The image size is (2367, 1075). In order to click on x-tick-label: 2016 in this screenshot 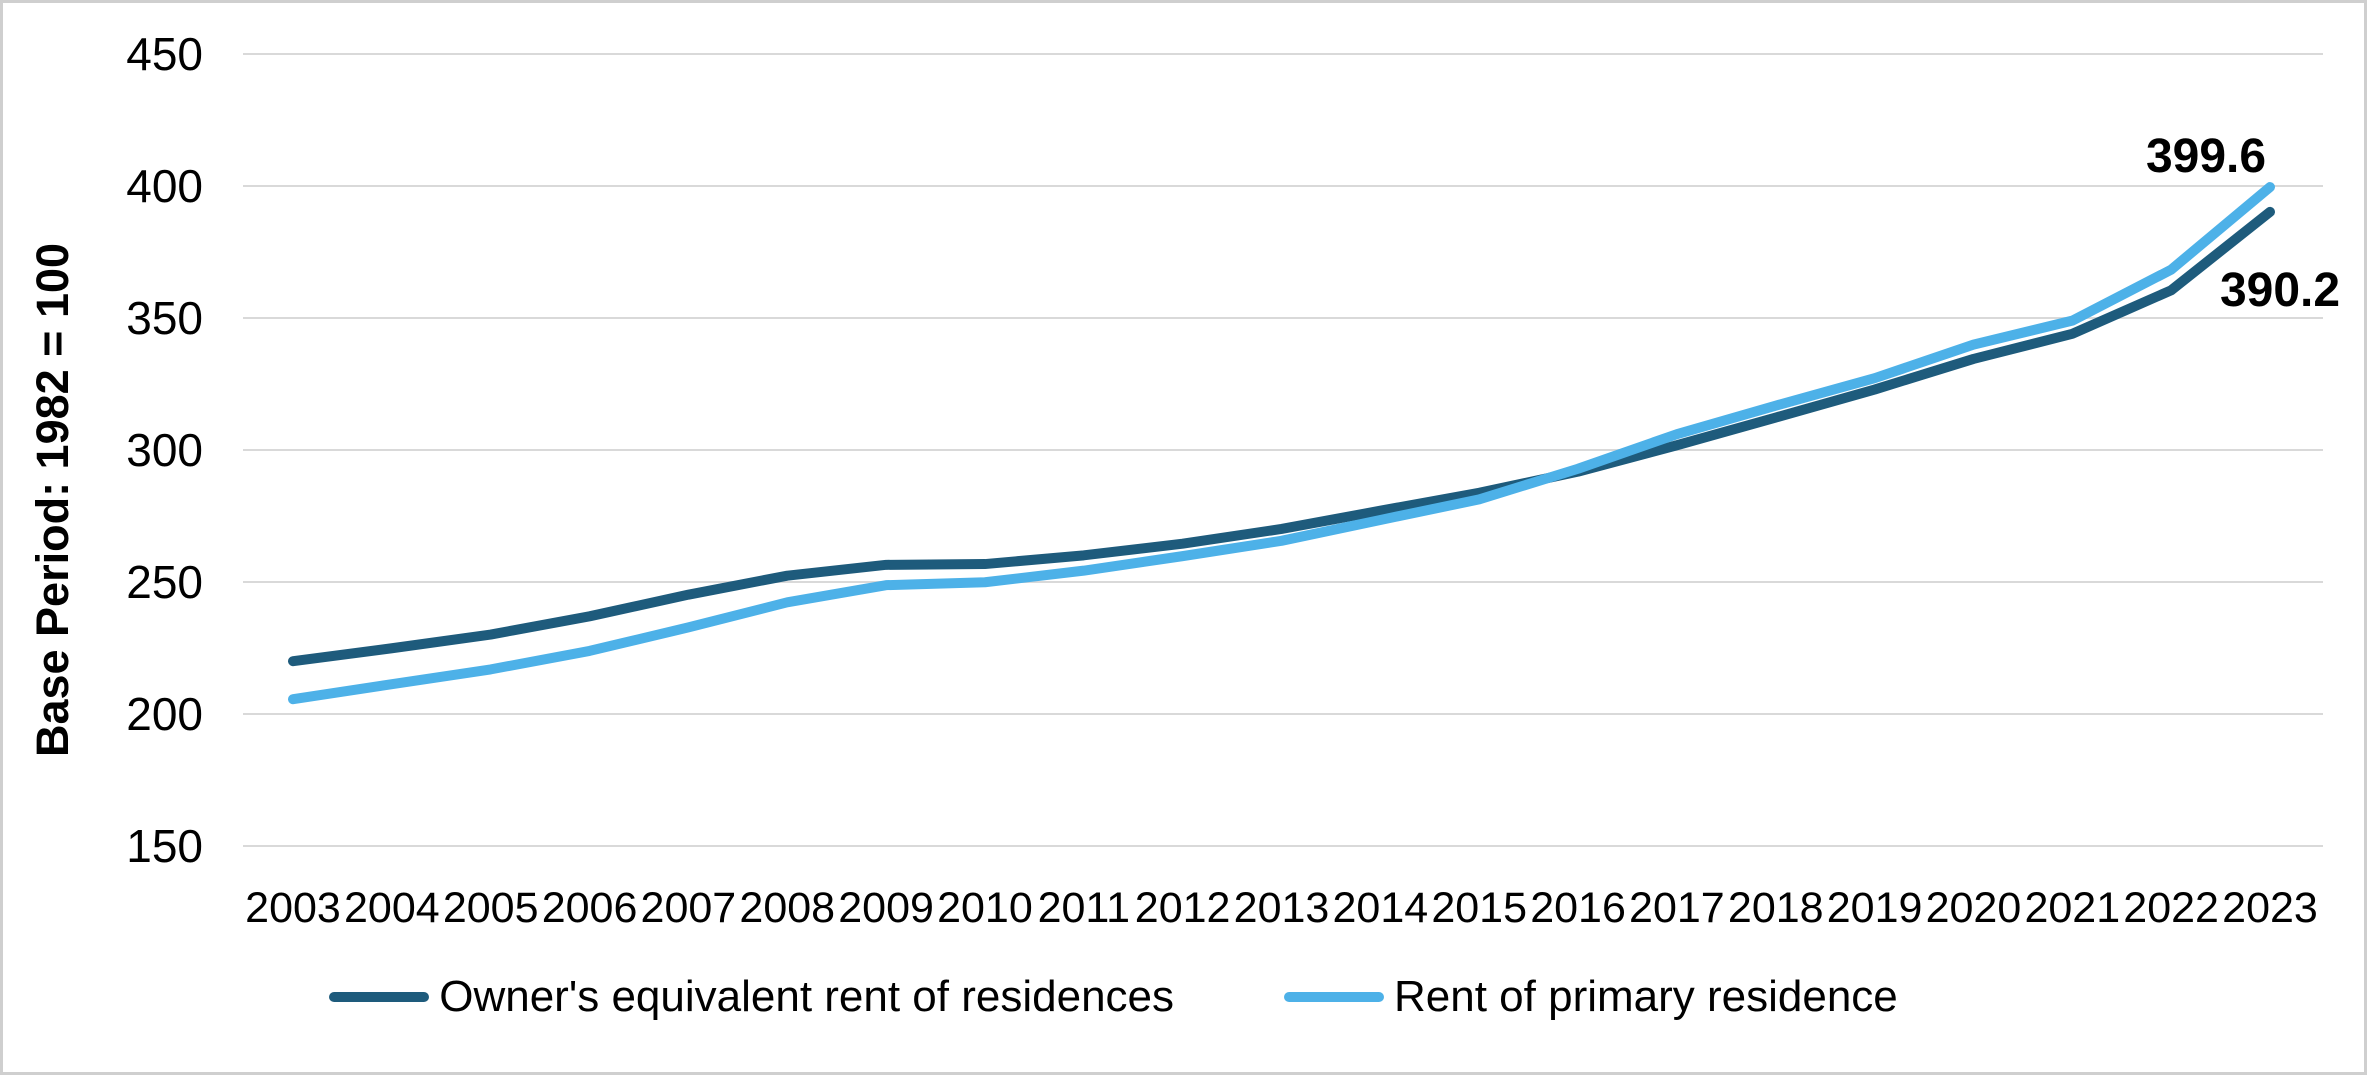, I will do `click(1578, 908)`.